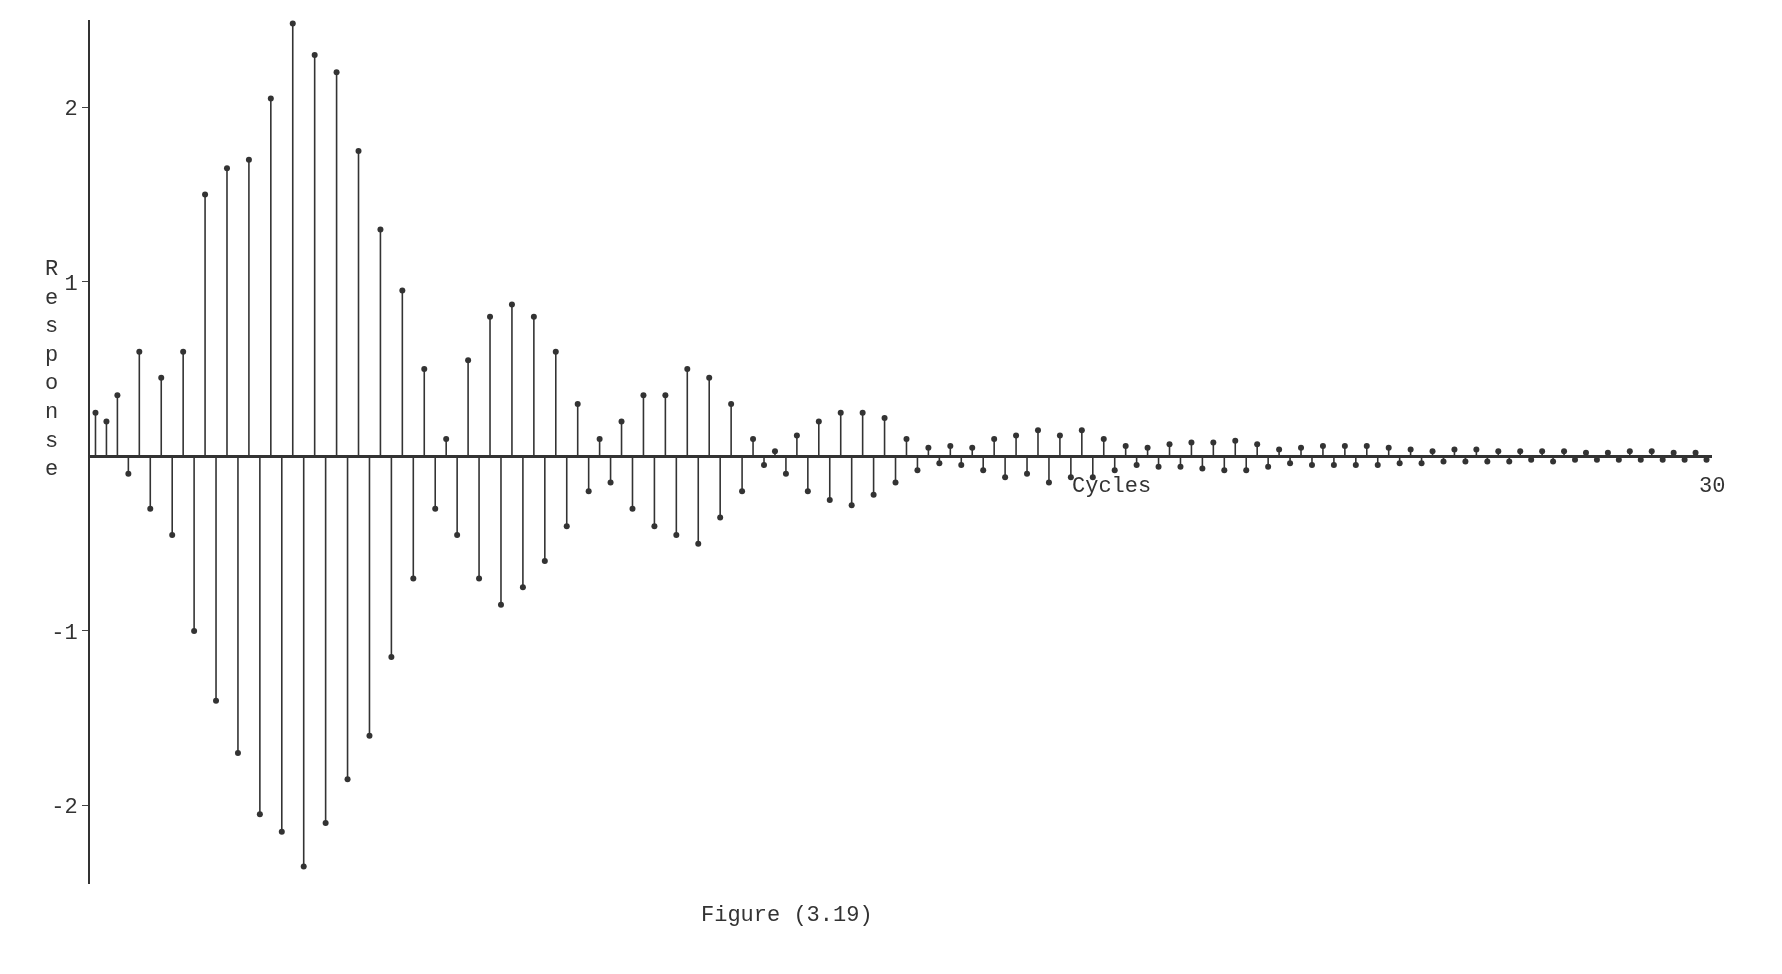 The width and height of the screenshot is (1782, 974). What do you see at coordinates (71, 109) in the screenshot?
I see `y-tick-label: 2` at bounding box center [71, 109].